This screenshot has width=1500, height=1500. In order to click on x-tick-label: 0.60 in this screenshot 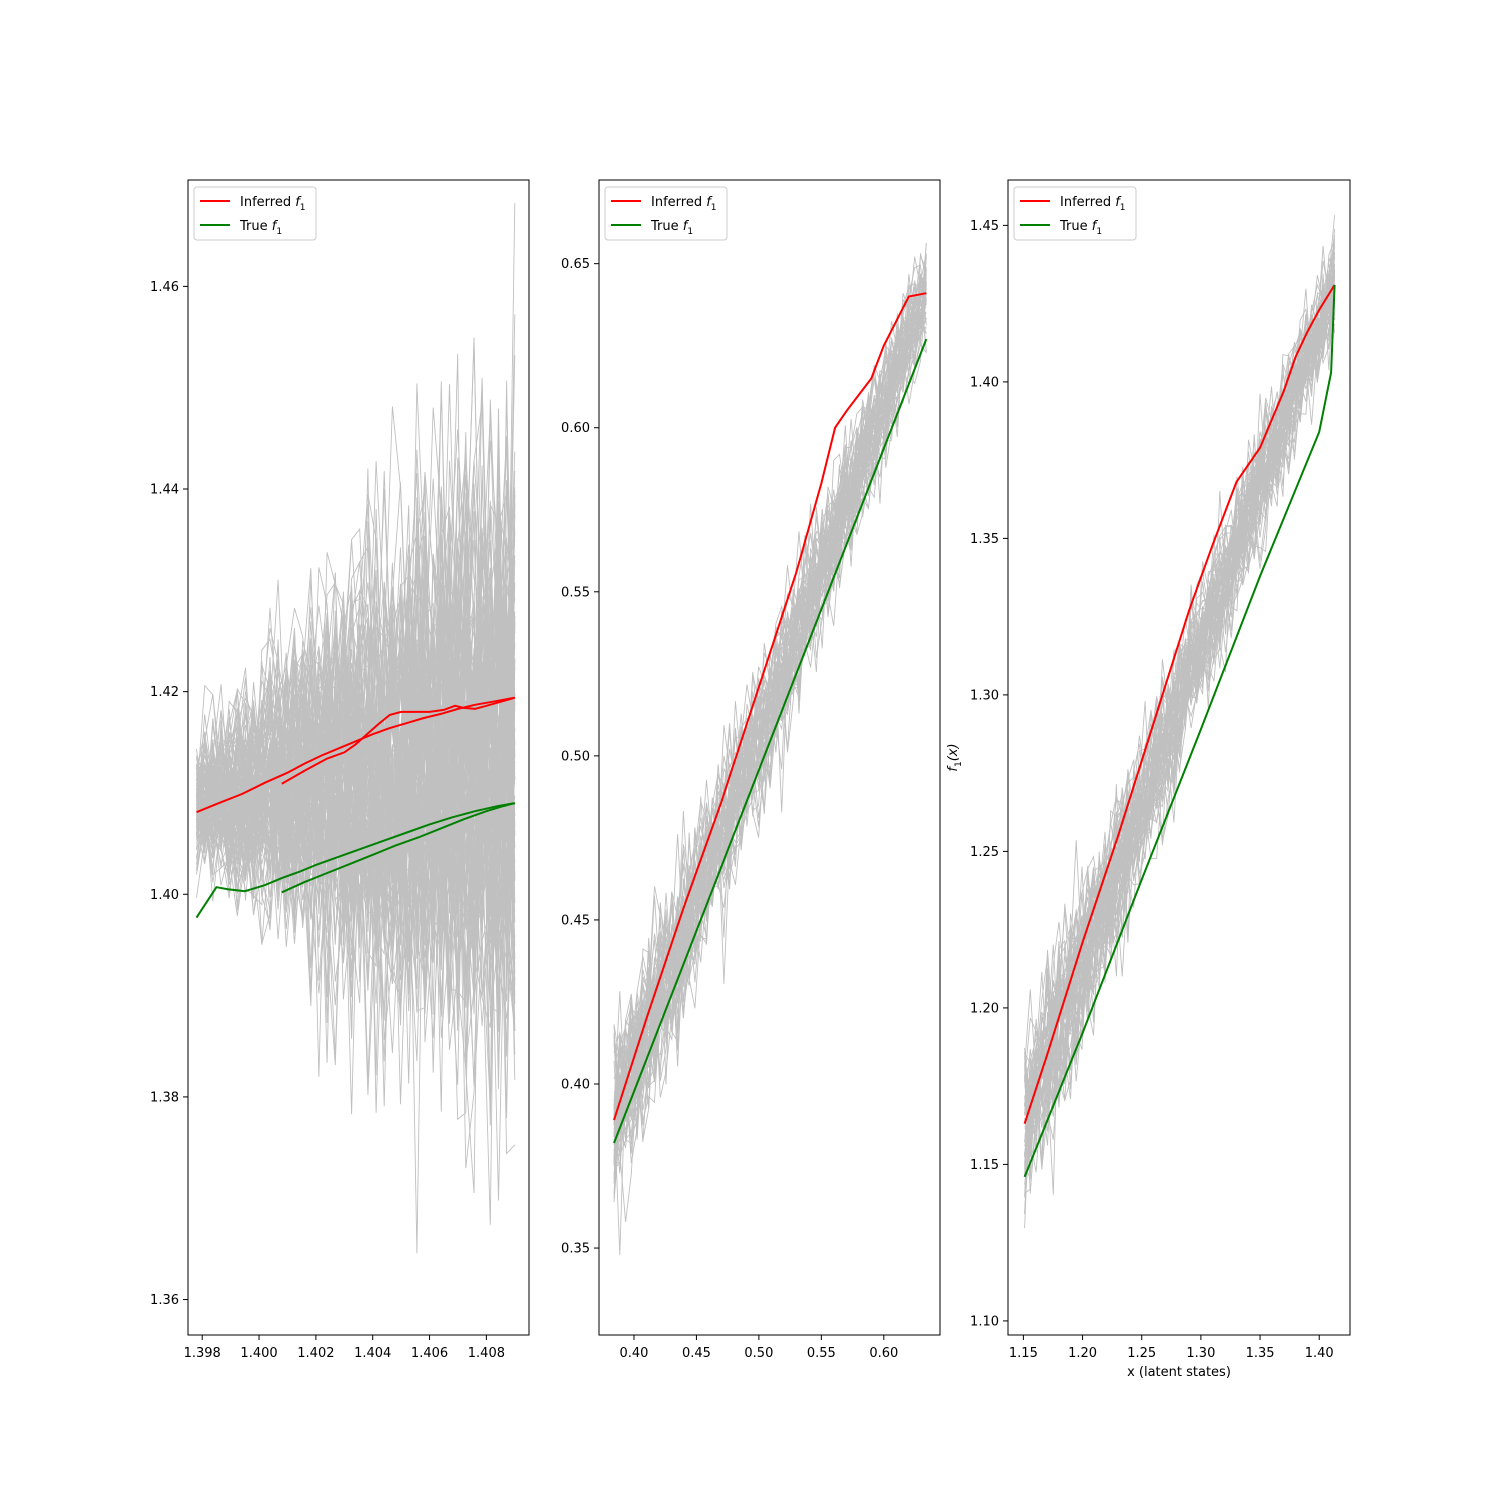, I will do `click(883, 1353)`.